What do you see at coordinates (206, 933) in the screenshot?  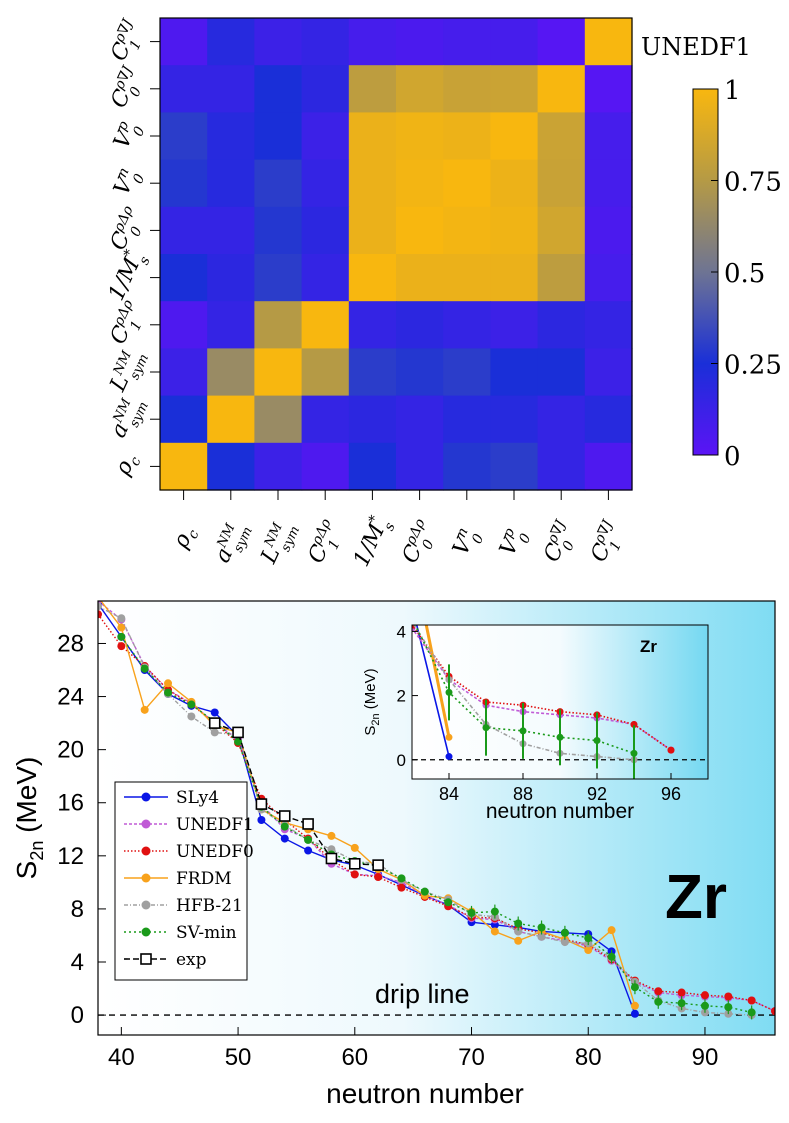 I see `legend-label: SV-min` at bounding box center [206, 933].